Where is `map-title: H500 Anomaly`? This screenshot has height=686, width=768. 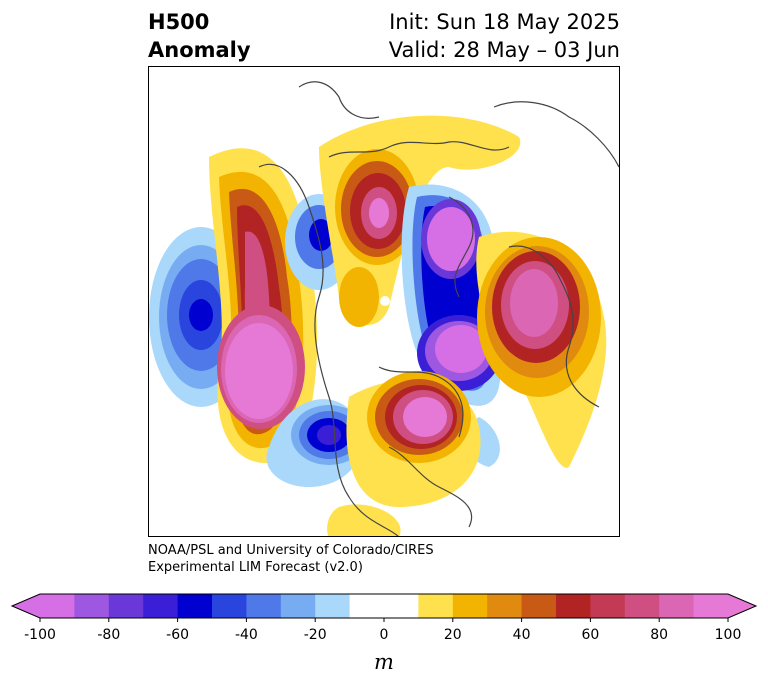 map-title: H500 Anomaly is located at coordinates (199, 36).